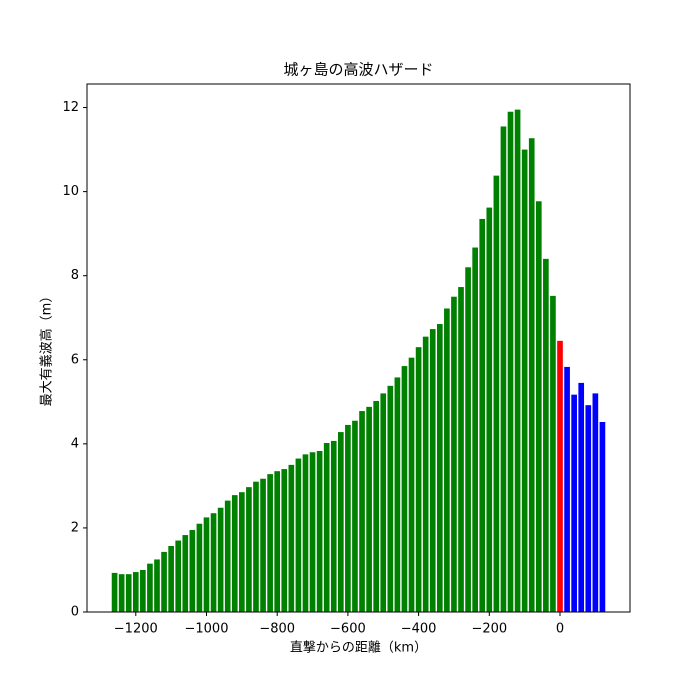 This screenshot has height=700, width=700. I want to click on y-tick-label: 10, so click(70, 191).